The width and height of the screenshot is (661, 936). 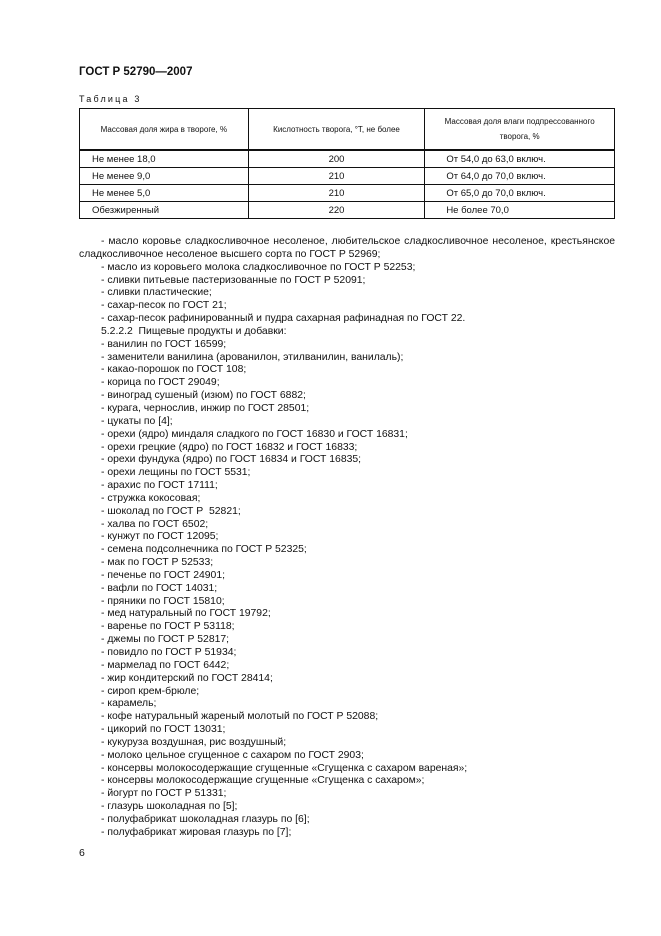 I want to click on list-item: - полуфабрикат жировая глазурь по [7];, so click(x=196, y=832).